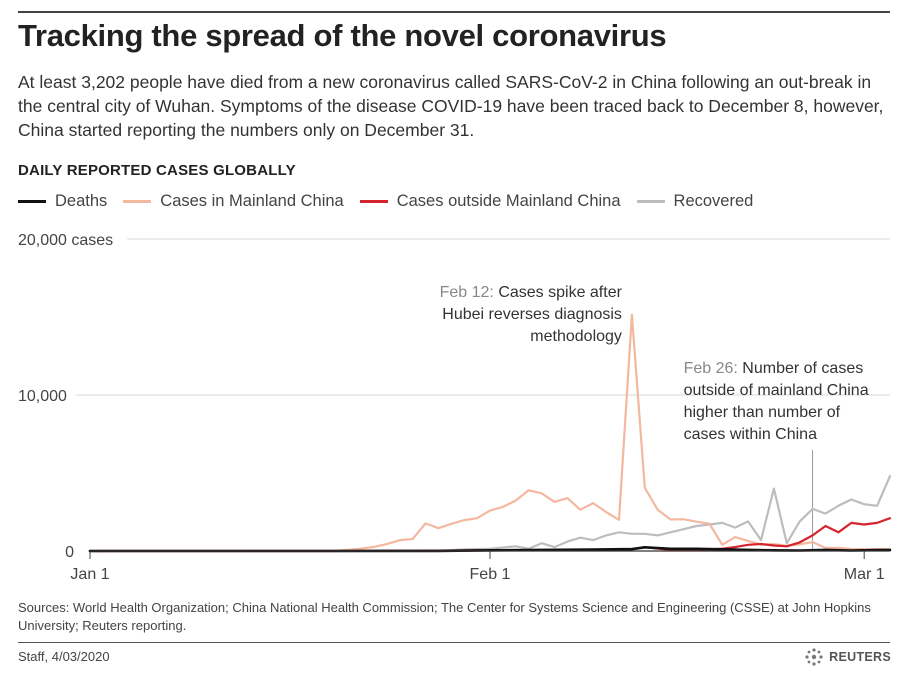 The height and width of the screenshot is (678, 915). Describe the element at coordinates (69, 552) in the screenshot. I see `y-tick-label: 0` at that location.